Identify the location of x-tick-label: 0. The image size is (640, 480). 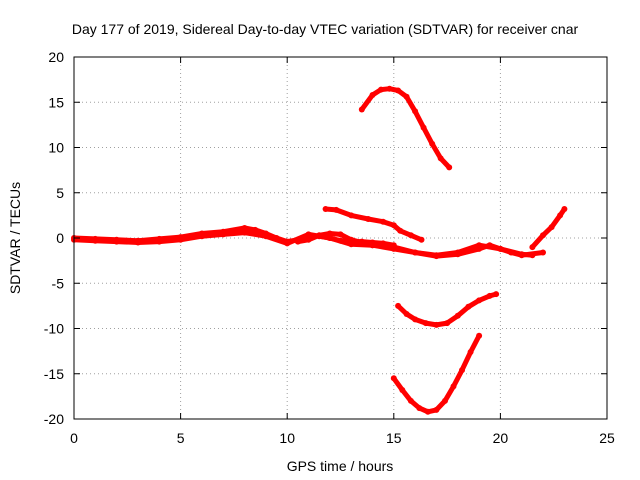
(74, 438).